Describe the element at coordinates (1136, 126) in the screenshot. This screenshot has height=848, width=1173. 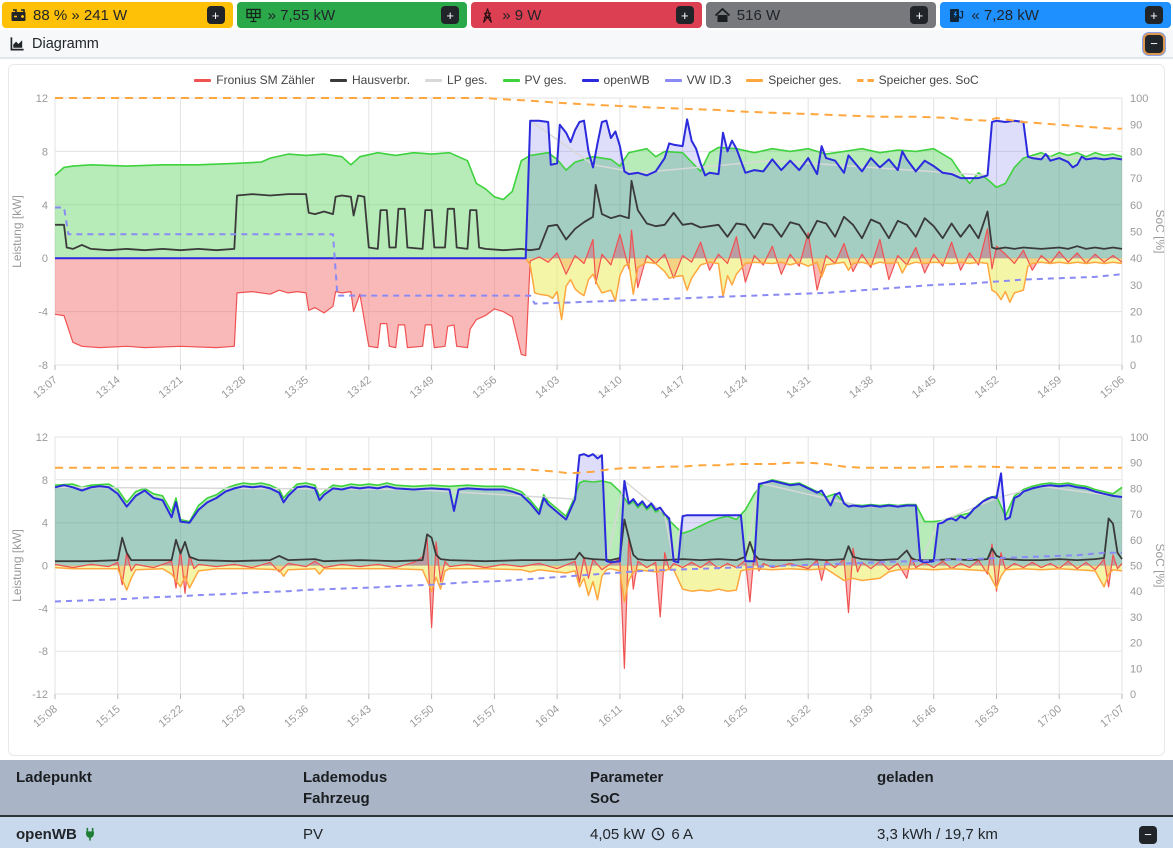
I see `svg-text: 90` at that location.